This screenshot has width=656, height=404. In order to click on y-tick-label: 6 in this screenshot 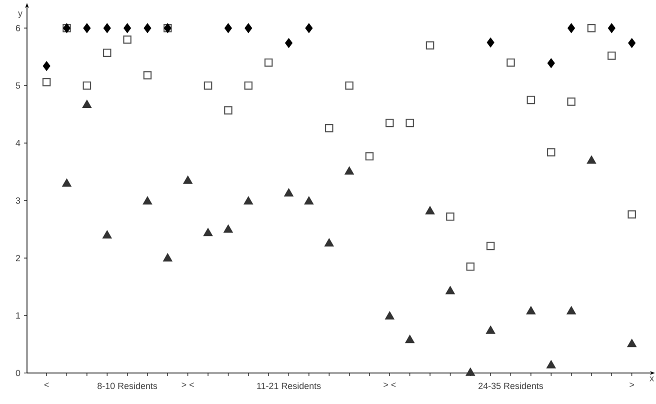, I will do `click(18, 28)`.